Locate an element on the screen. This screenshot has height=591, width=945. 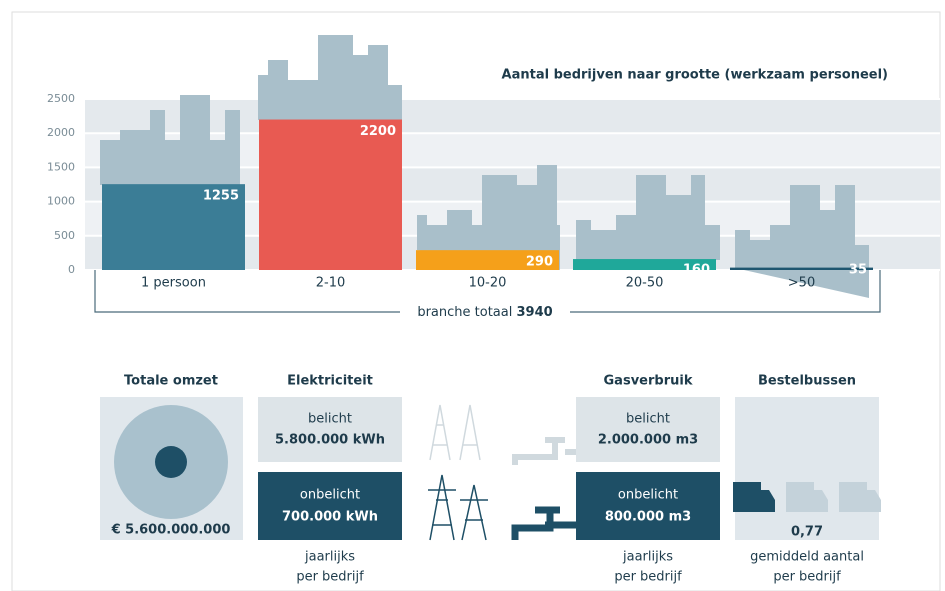
omzet-title: Totale omzet is located at coordinates (171, 381).